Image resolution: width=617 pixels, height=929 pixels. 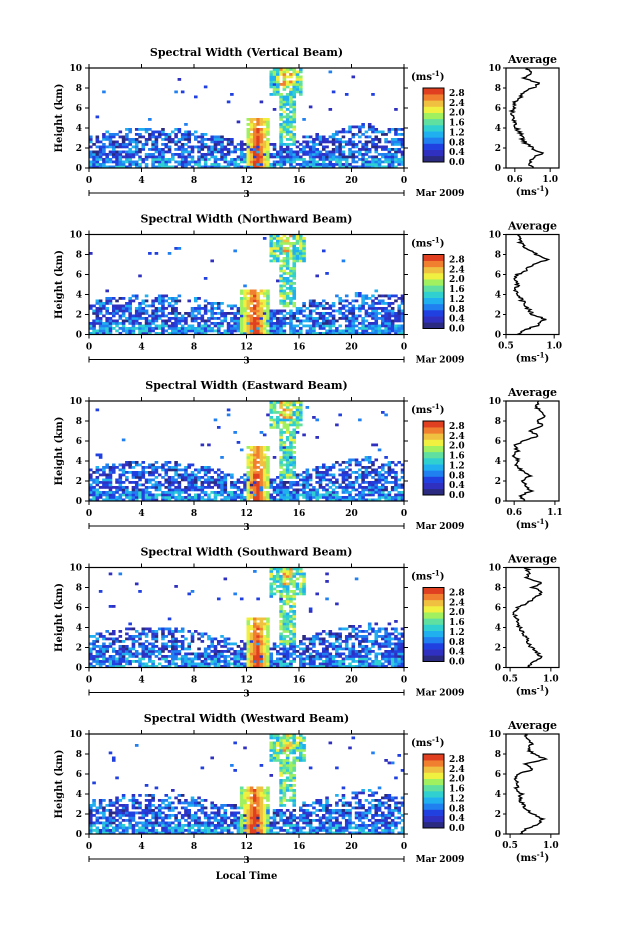 I want to click on x-tick-label: 16, so click(x=299, y=181).